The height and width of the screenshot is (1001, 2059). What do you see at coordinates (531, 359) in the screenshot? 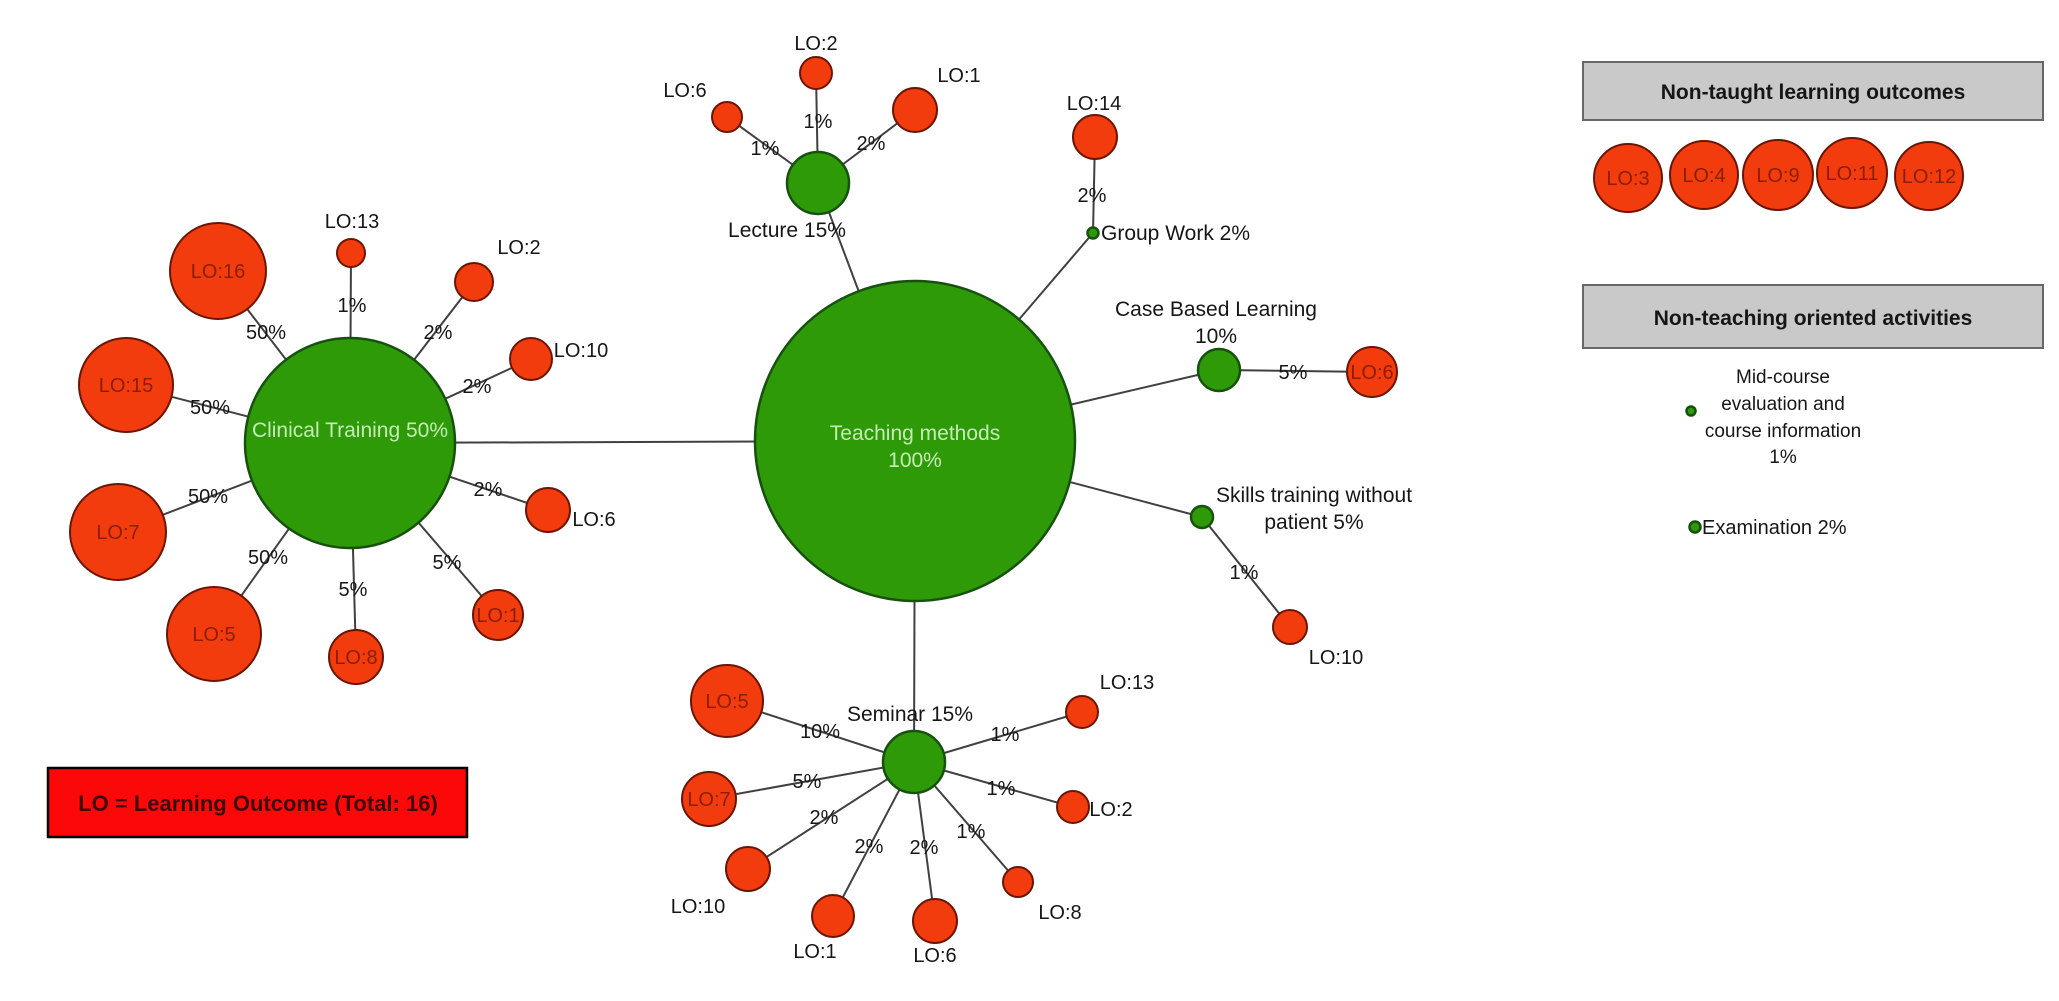
I see `clinical-lo10-node` at bounding box center [531, 359].